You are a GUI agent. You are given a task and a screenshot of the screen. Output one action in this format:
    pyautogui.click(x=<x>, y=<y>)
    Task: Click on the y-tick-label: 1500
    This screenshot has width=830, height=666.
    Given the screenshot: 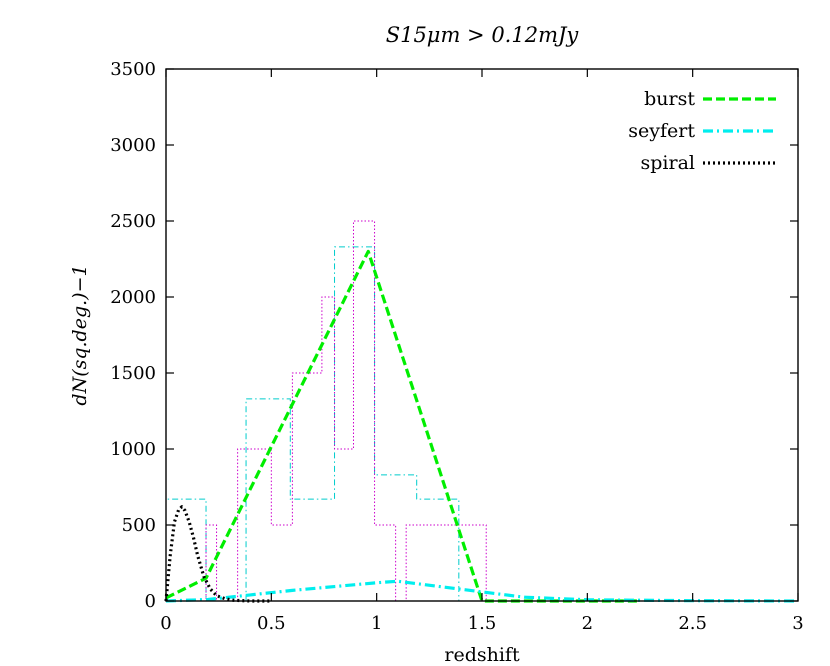 What is the action you would take?
    pyautogui.click(x=133, y=373)
    